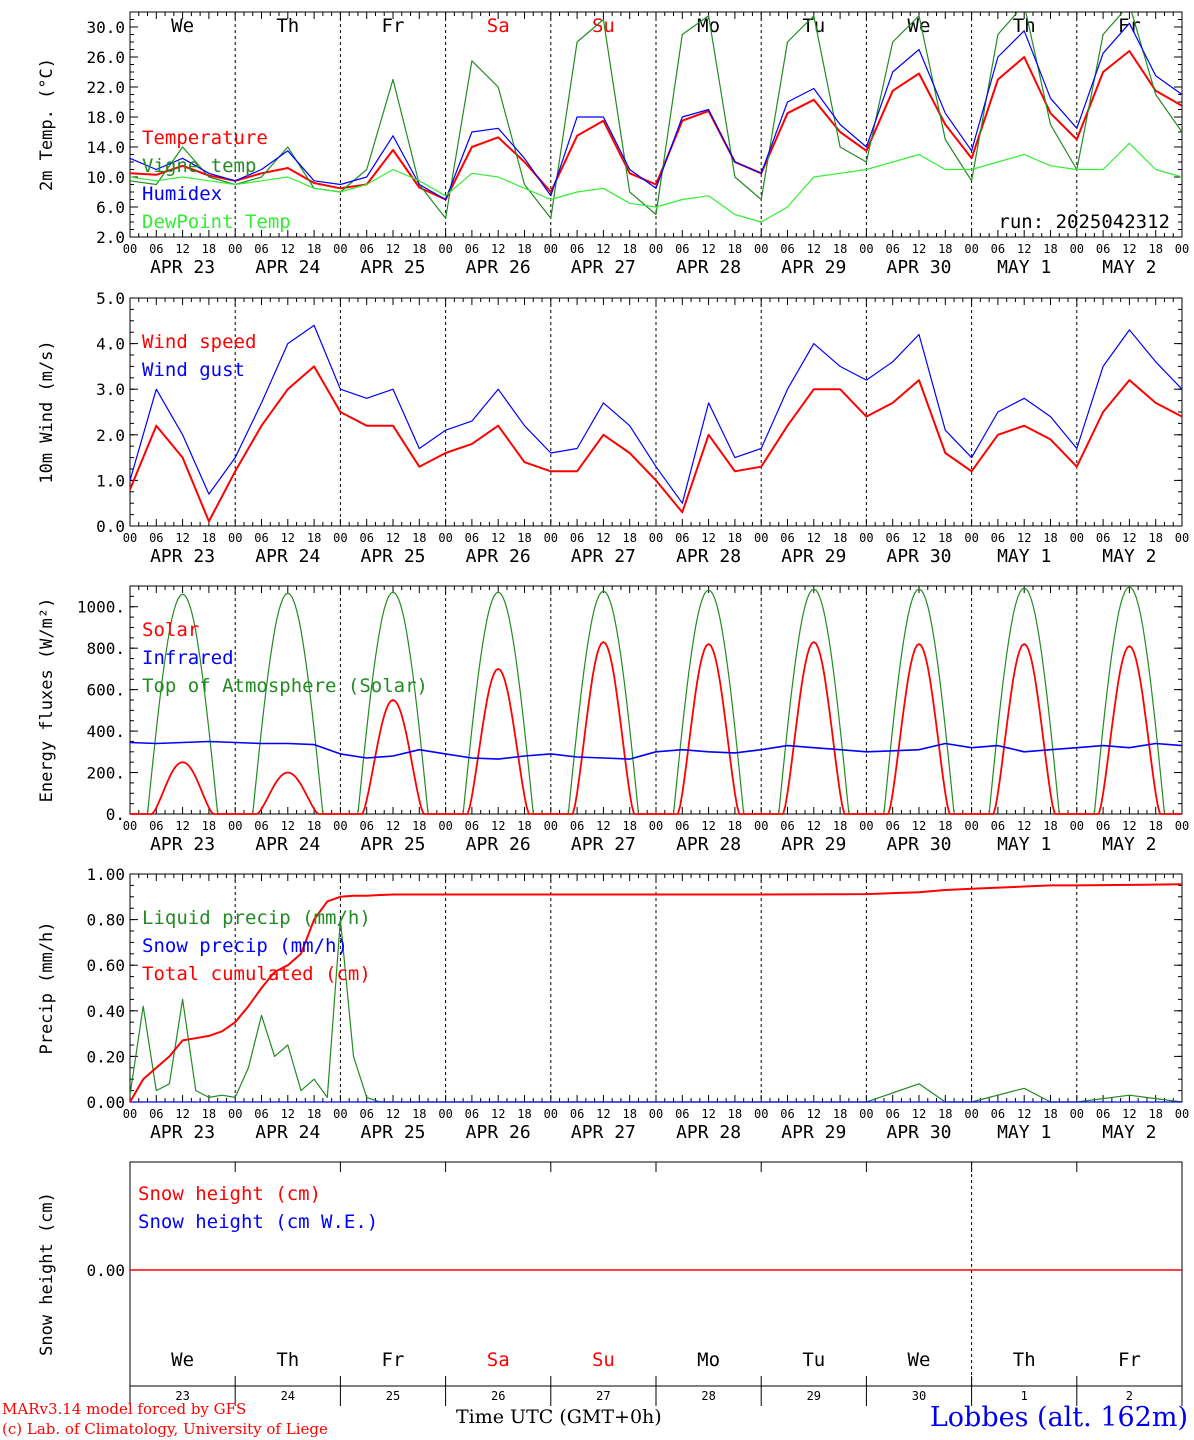  What do you see at coordinates (105, 648) in the screenshot?
I see `y-tick-label: 800.` at bounding box center [105, 648].